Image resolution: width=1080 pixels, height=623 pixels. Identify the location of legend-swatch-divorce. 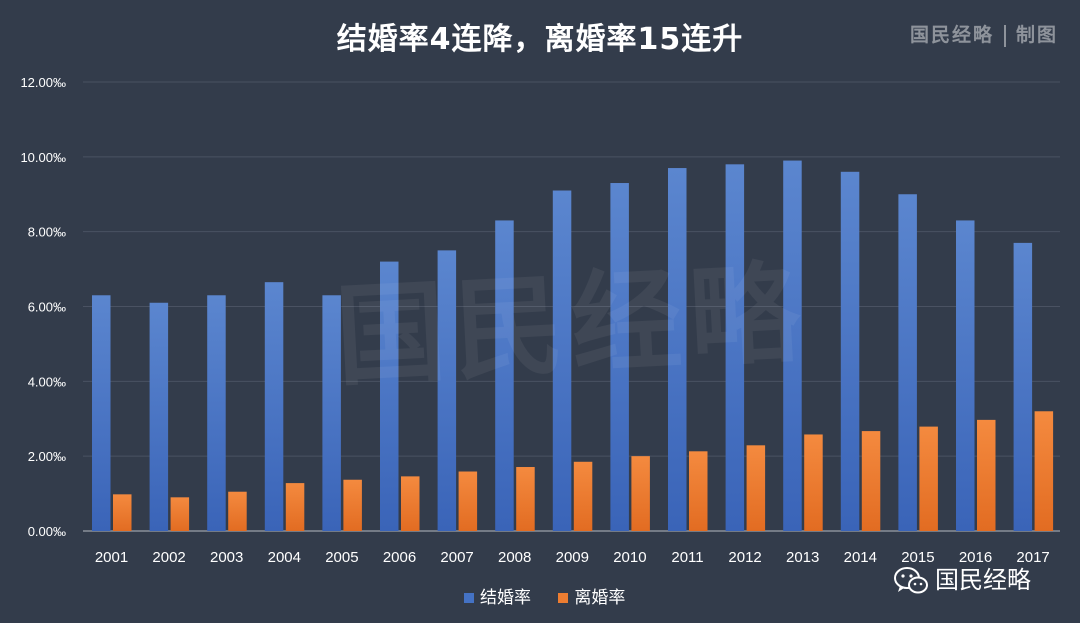
(563, 598).